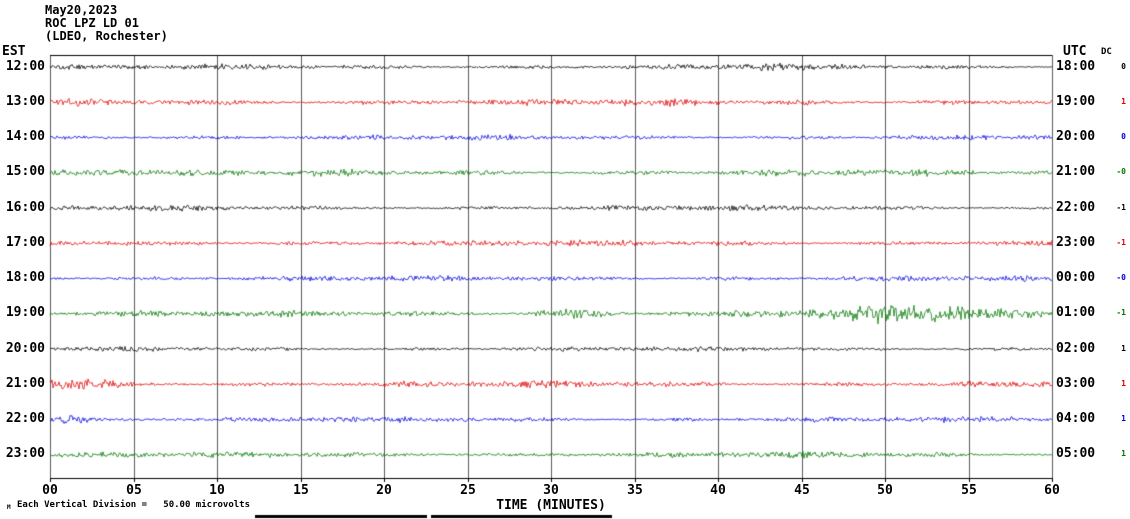 The width and height of the screenshot is (1130, 519). Describe the element at coordinates (81, 10) in the screenshot. I see `header-date: May20,2023` at that location.